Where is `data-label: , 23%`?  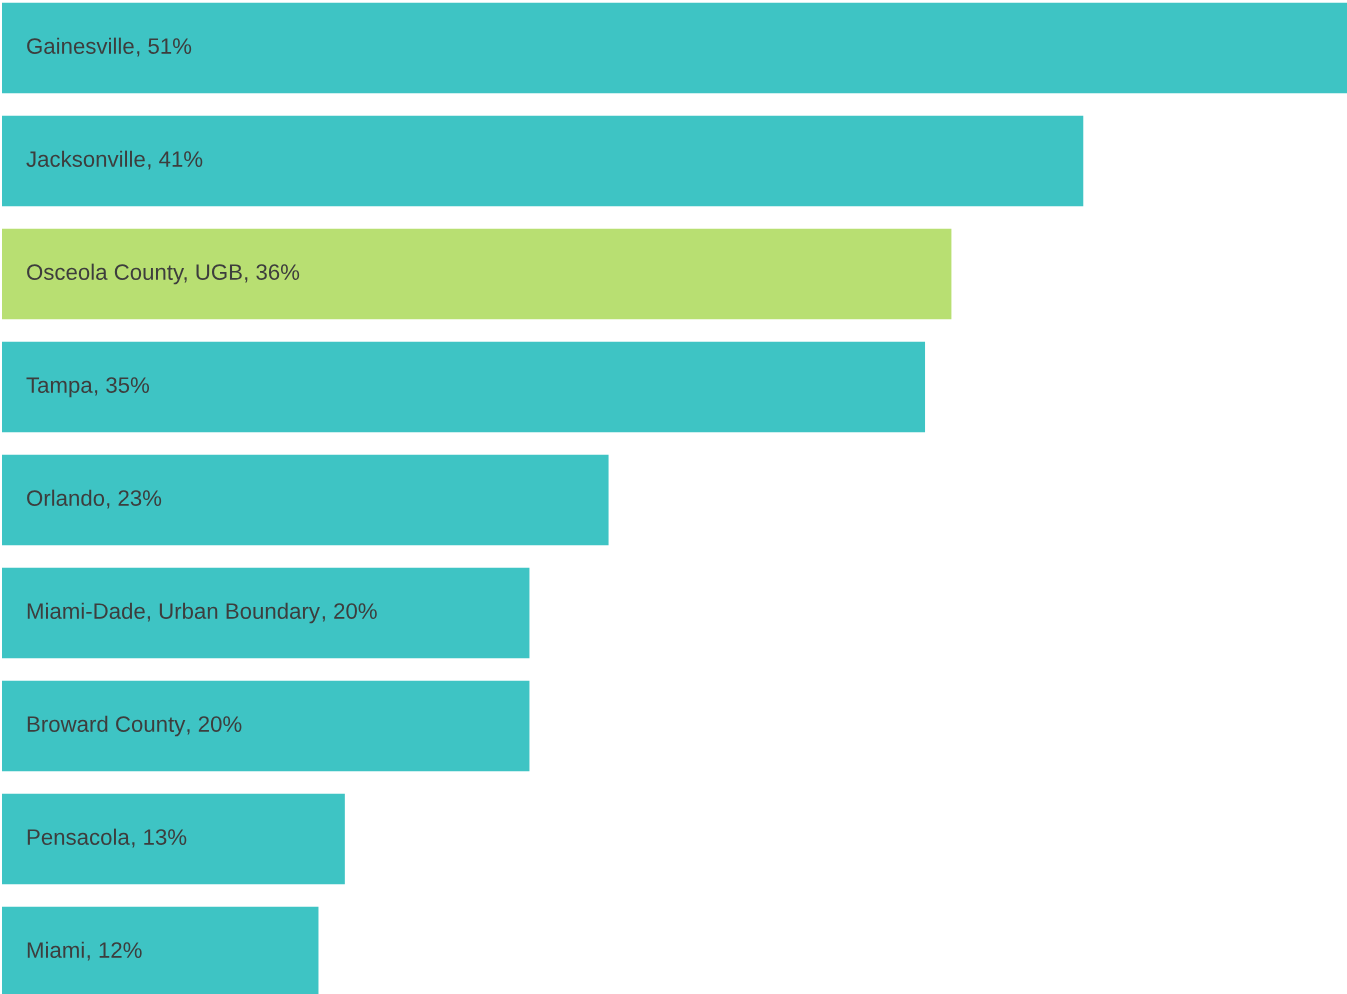 data-label: , 23% is located at coordinates (134, 499).